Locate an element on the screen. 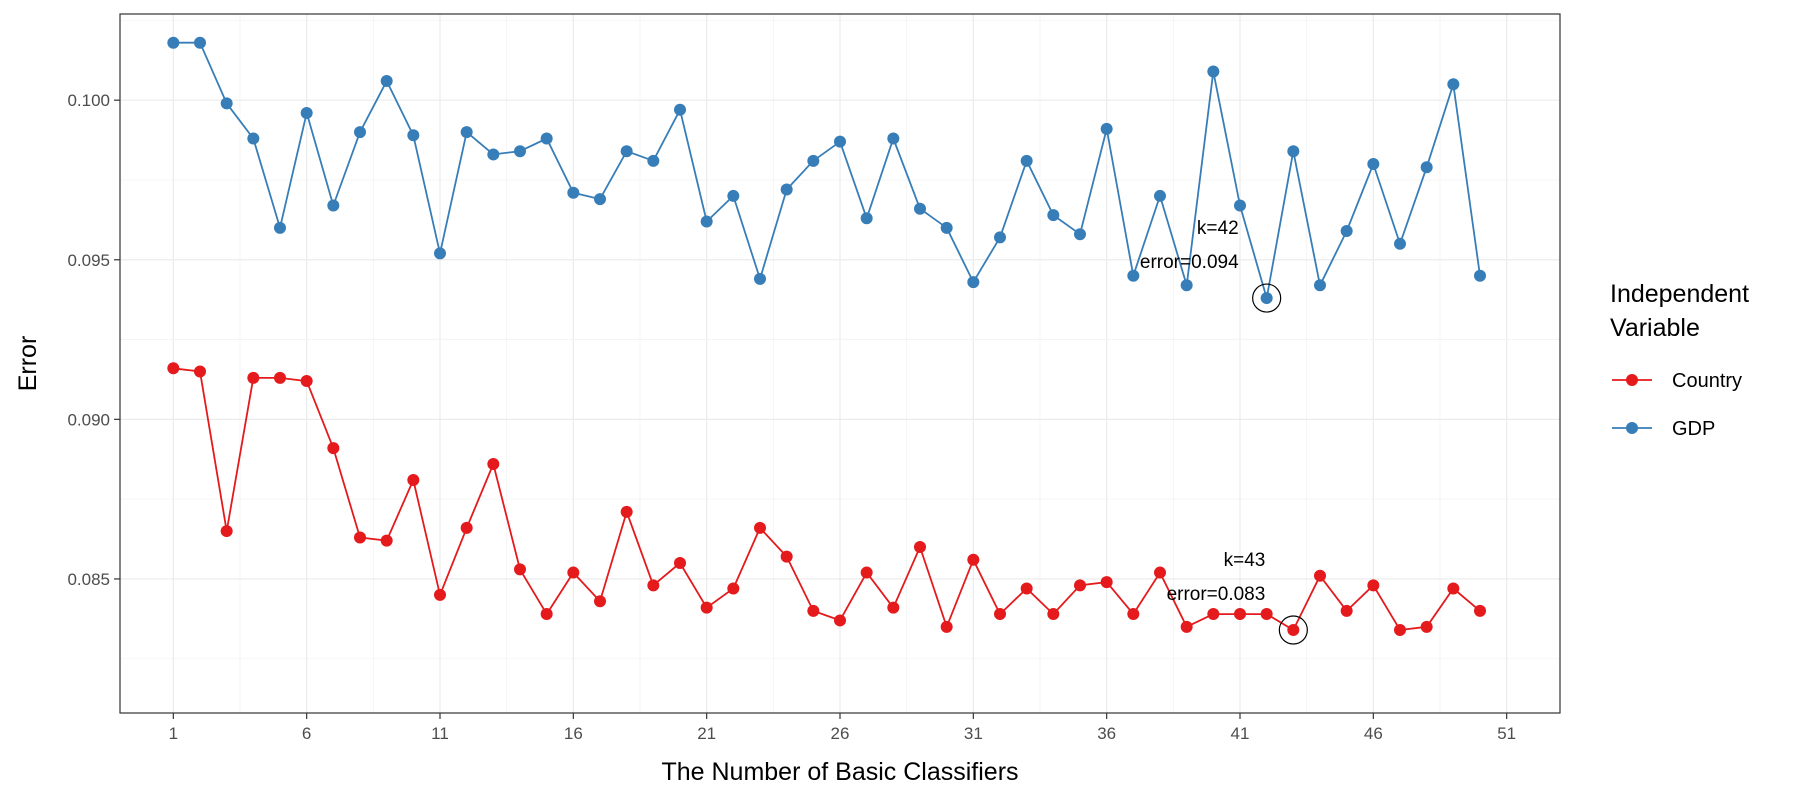 The image size is (1800, 800). annotation-error-label: error=0.083 is located at coordinates (1216, 594).